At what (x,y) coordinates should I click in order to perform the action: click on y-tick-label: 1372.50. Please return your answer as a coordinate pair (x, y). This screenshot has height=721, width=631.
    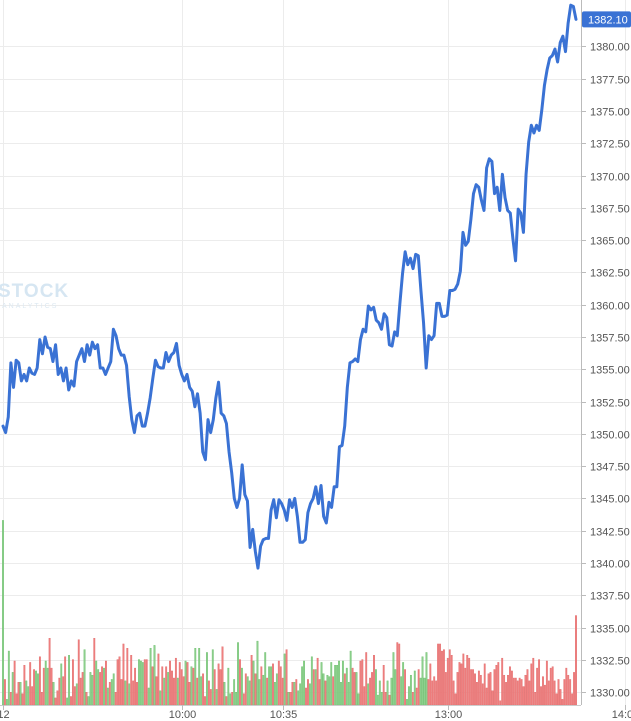
    Looking at the image, I should click on (610, 145).